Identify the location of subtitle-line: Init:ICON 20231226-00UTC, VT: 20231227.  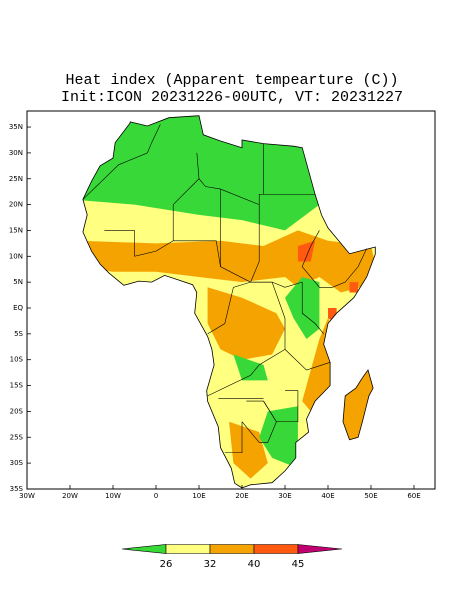
(232, 97).